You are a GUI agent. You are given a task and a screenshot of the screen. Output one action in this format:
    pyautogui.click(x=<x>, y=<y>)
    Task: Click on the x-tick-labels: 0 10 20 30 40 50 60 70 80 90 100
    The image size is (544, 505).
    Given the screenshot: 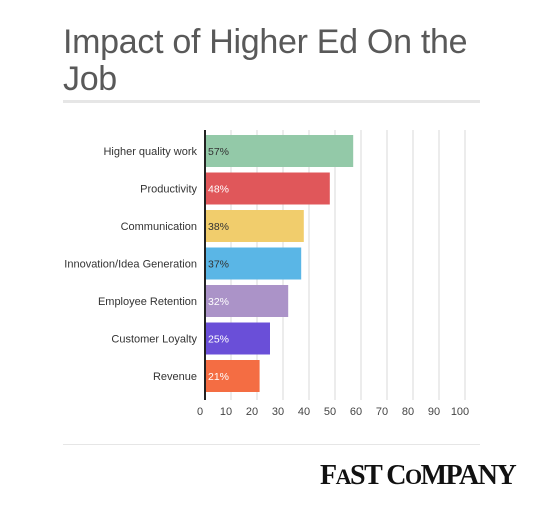 What is the action you would take?
    pyautogui.click(x=333, y=412)
    